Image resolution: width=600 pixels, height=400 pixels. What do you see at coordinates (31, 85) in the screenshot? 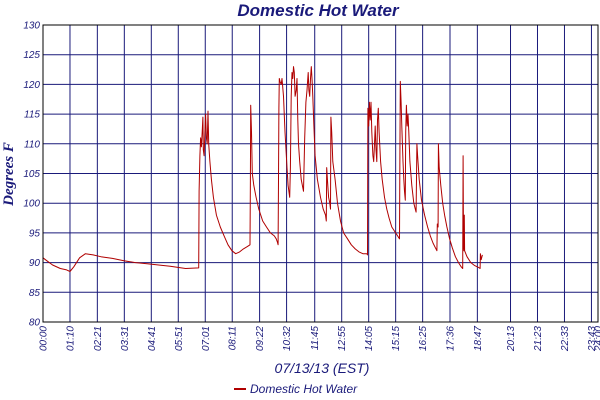
I see `y-tick-label-8: 120` at bounding box center [31, 85].